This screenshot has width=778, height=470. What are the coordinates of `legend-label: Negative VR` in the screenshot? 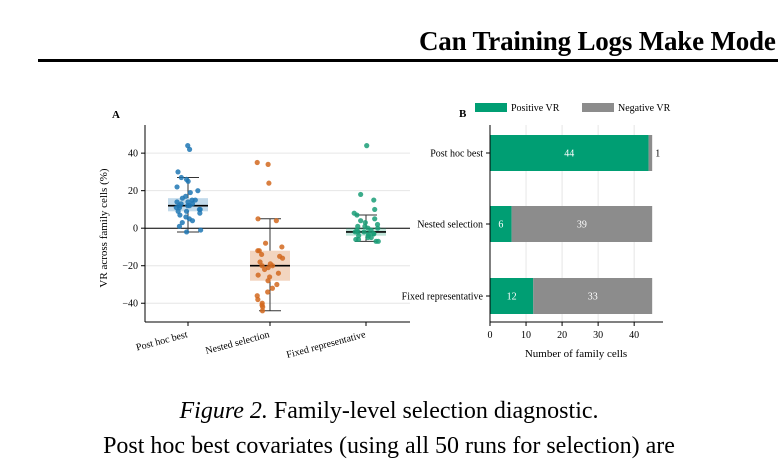 It's located at (644, 108).